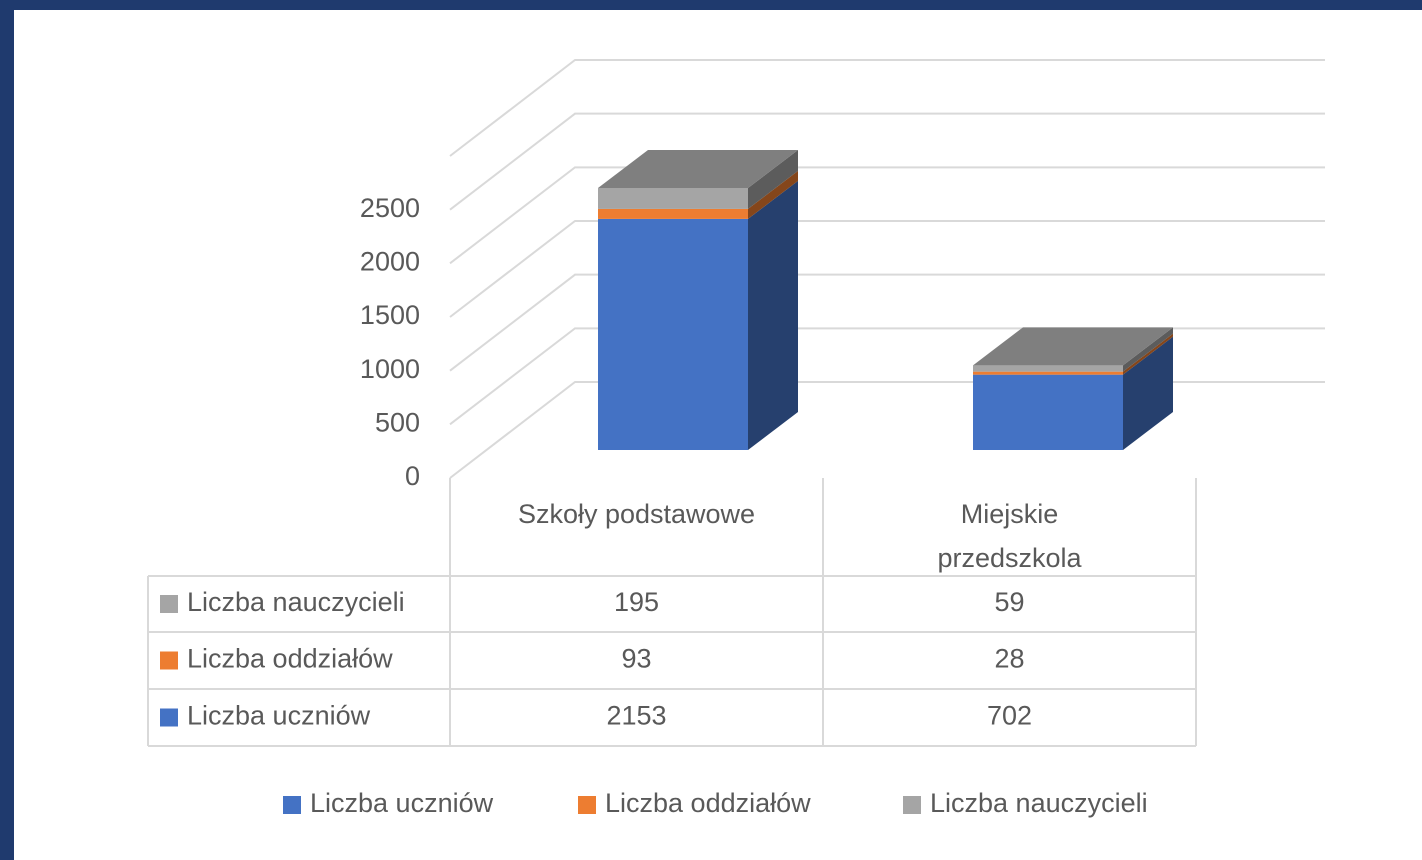  I want to click on row-label: Liczba uczniów, so click(279, 716).